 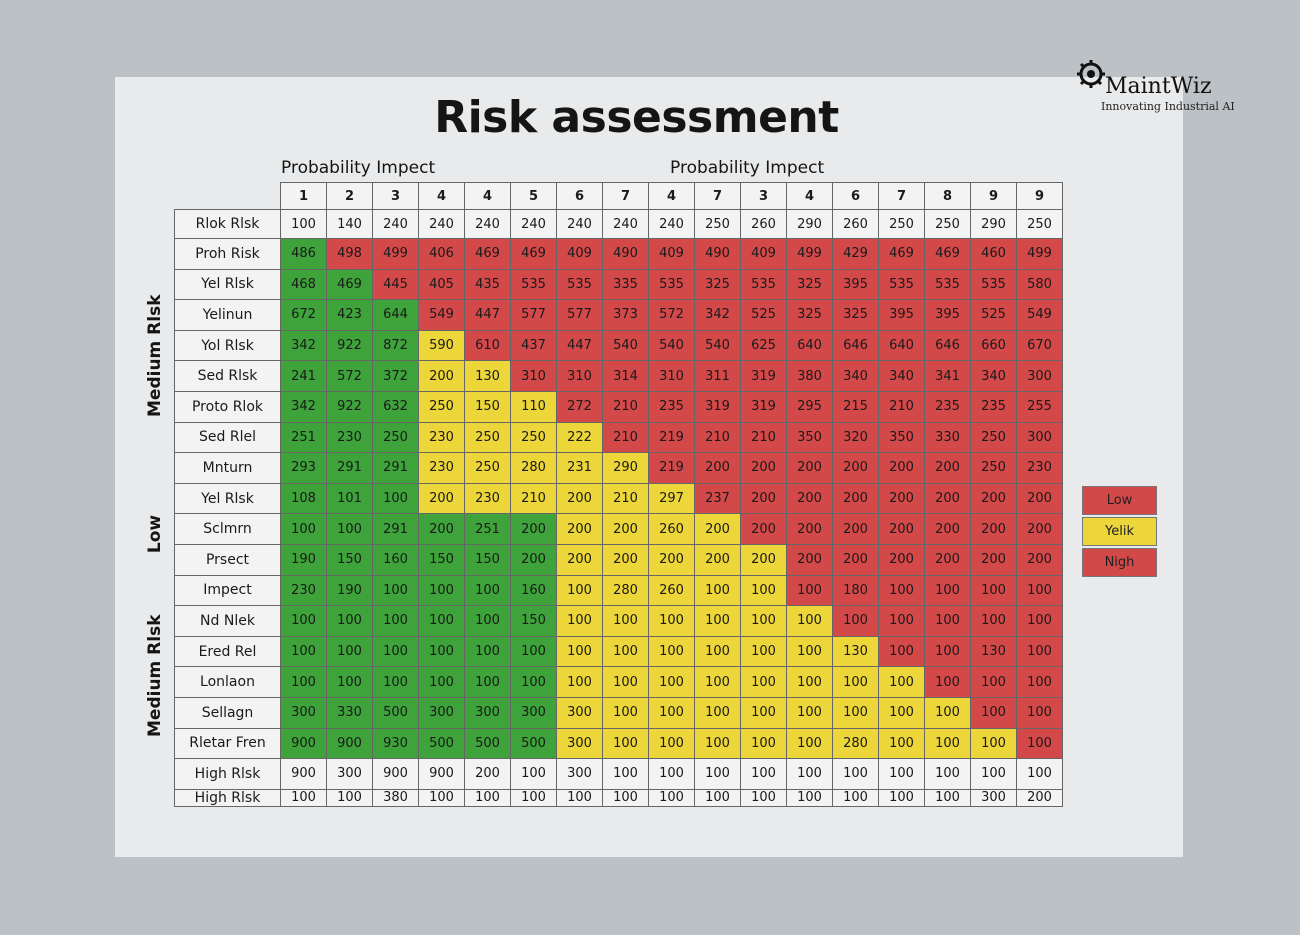 I want to click on matrix-cell: 486, so click(x=304, y=254).